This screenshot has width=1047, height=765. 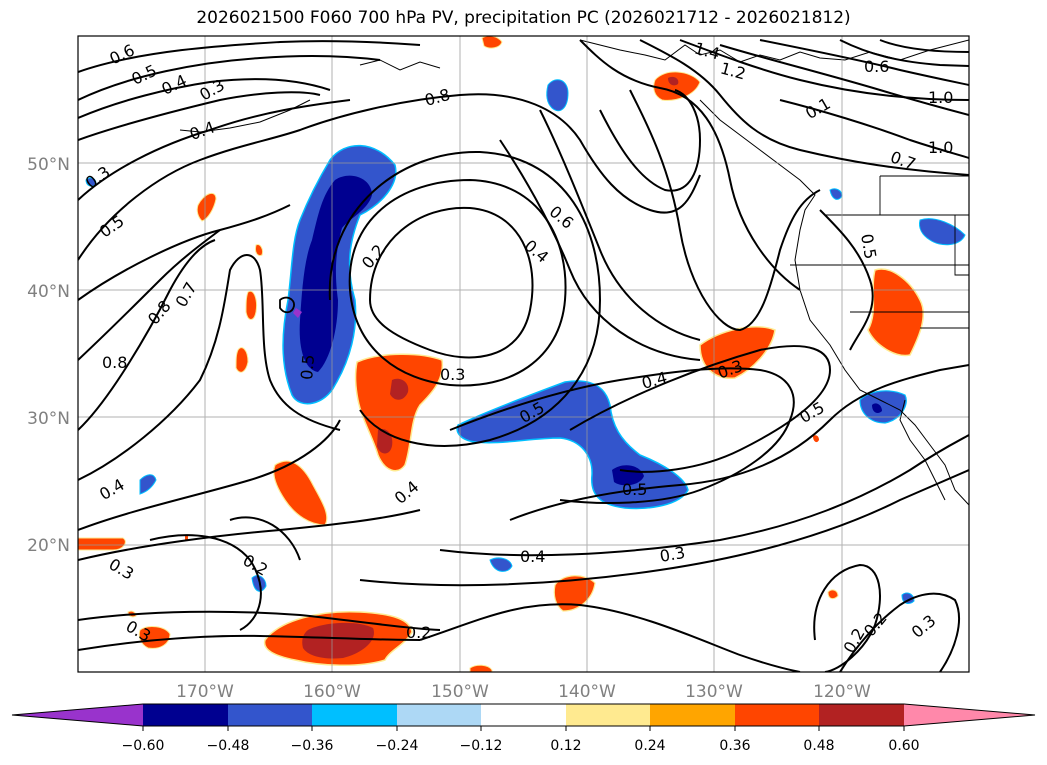 I want to click on colorbar-tick-label: 0.48, so click(x=818, y=746).